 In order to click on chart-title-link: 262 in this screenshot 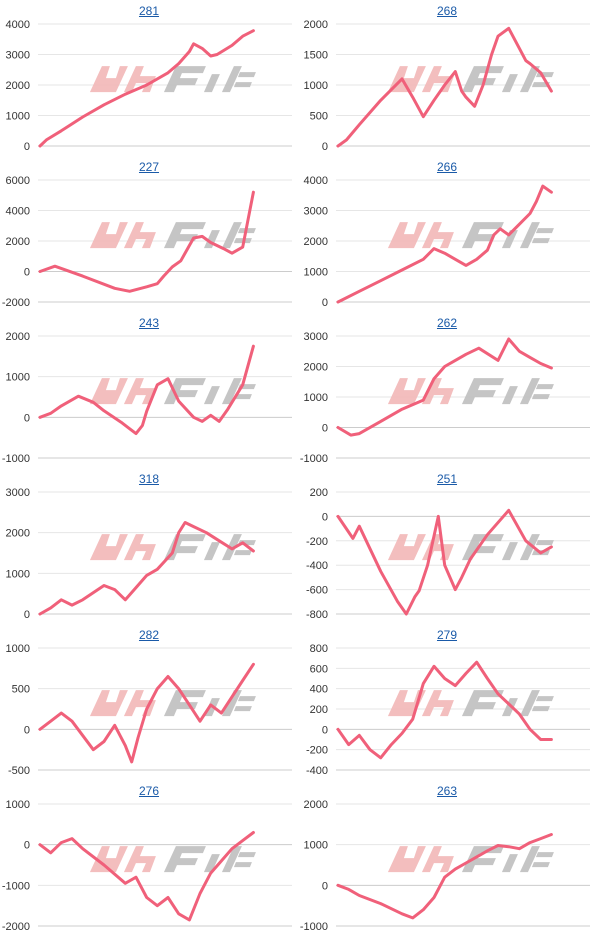, I will do `click(447, 323)`.